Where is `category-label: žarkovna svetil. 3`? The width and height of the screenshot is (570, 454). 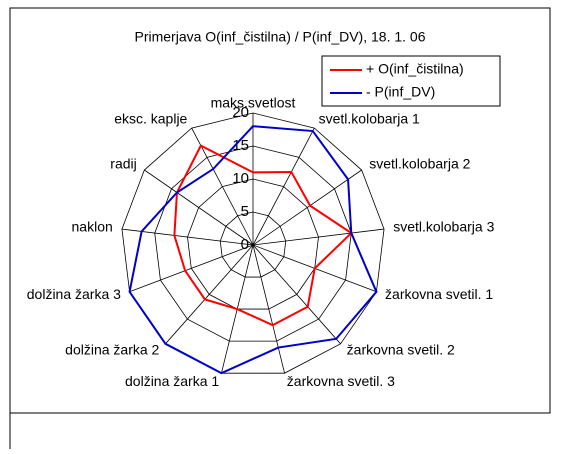
category-label: žarkovna svetil. 3 is located at coordinates (341, 381).